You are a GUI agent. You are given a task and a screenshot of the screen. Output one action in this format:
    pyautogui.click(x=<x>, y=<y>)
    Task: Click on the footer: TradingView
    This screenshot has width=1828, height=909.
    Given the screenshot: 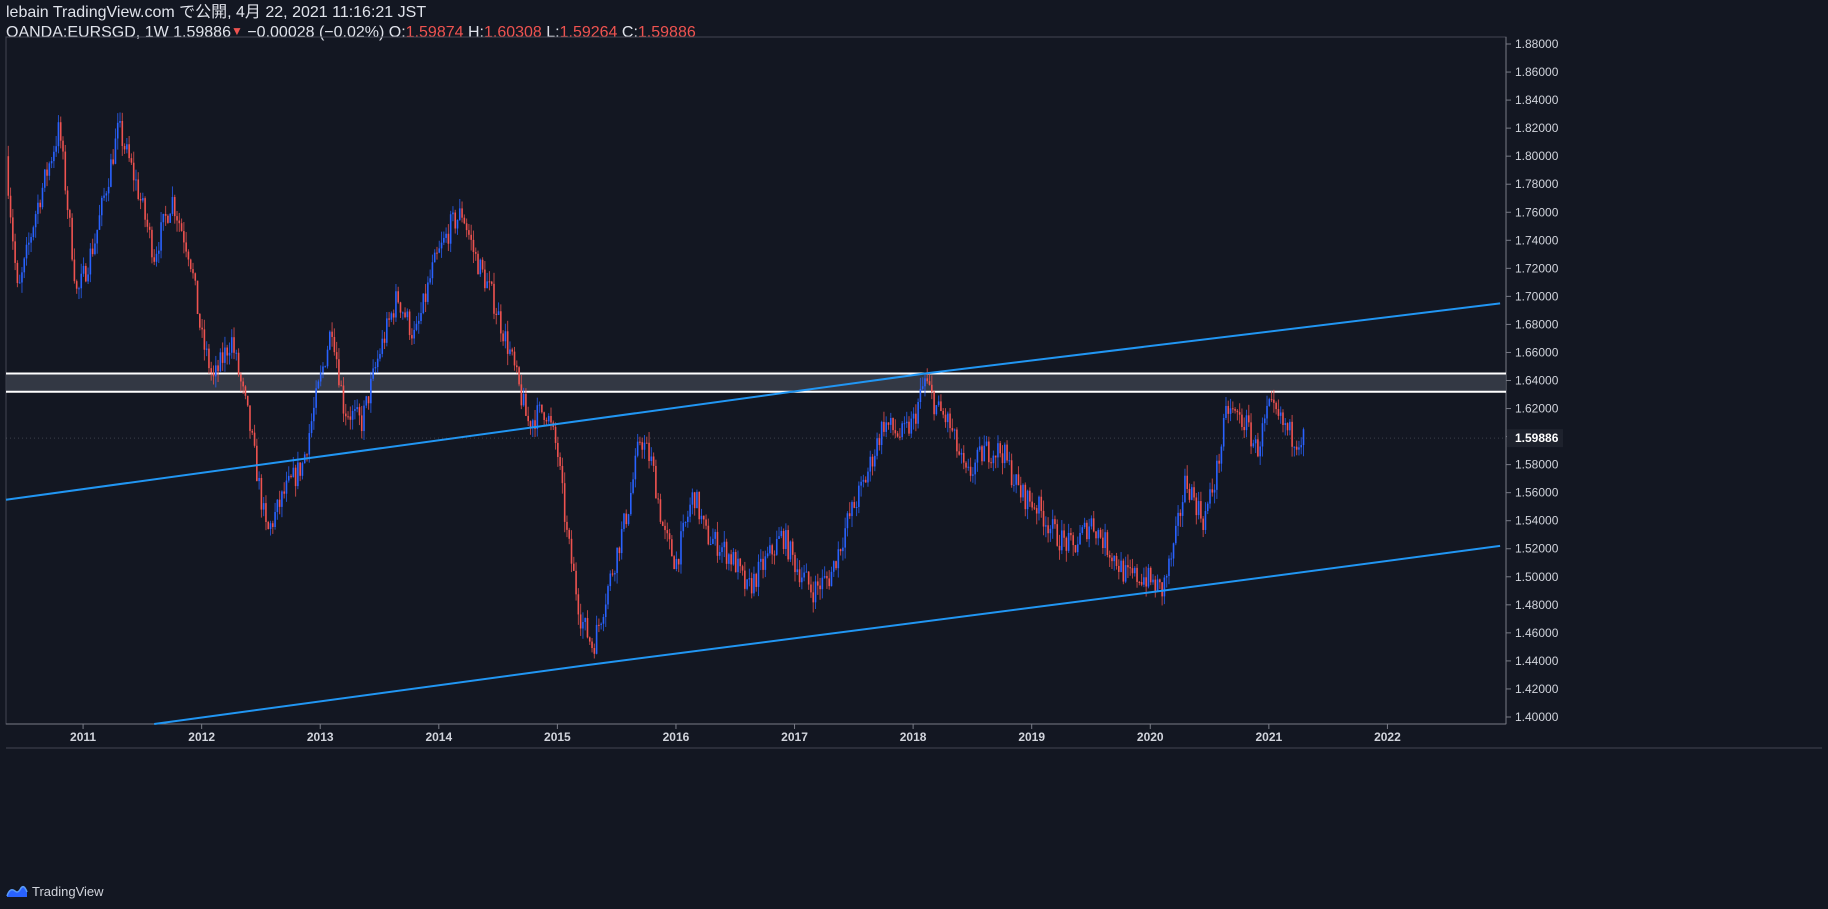 What is the action you would take?
    pyautogui.click(x=55, y=891)
    